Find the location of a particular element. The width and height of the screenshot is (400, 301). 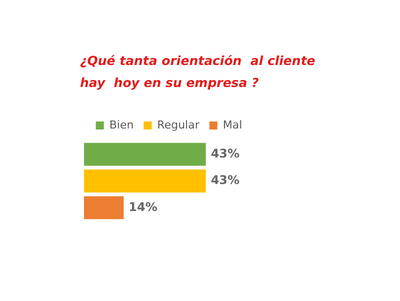

chart-title: ¿Qué tanta orientación al cliente hay hoy en su empresa ? is located at coordinates (198, 72).